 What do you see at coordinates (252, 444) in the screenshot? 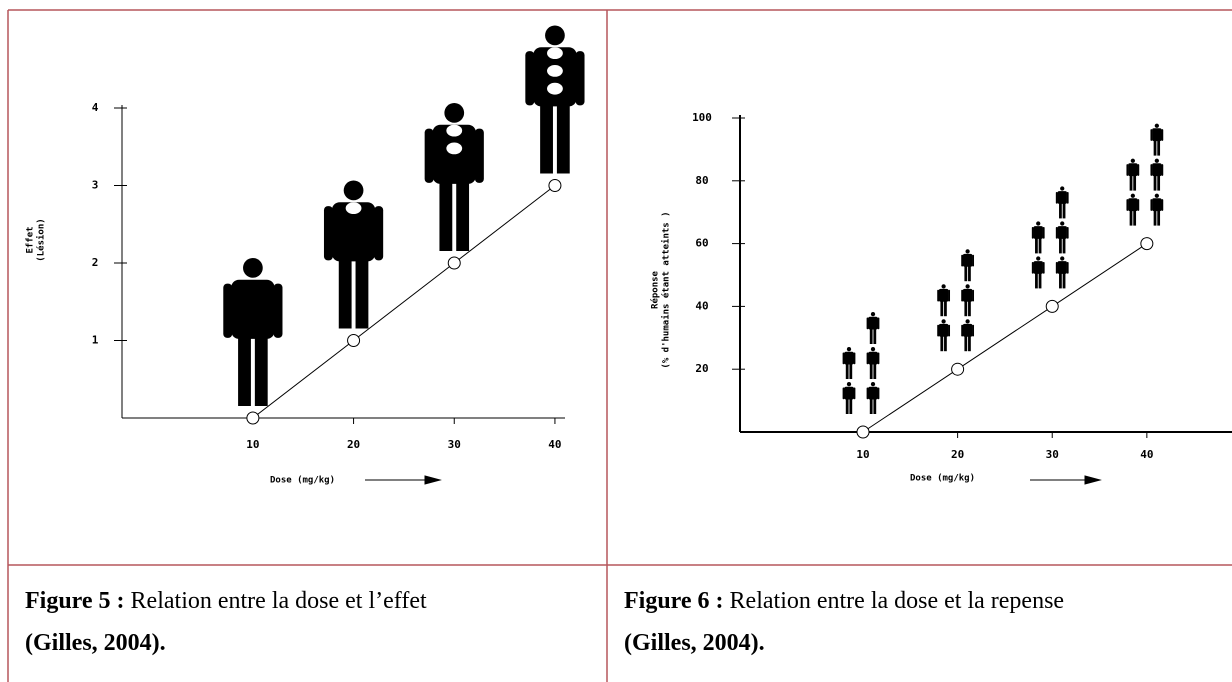
I see `x-tick-label: 10` at bounding box center [252, 444].